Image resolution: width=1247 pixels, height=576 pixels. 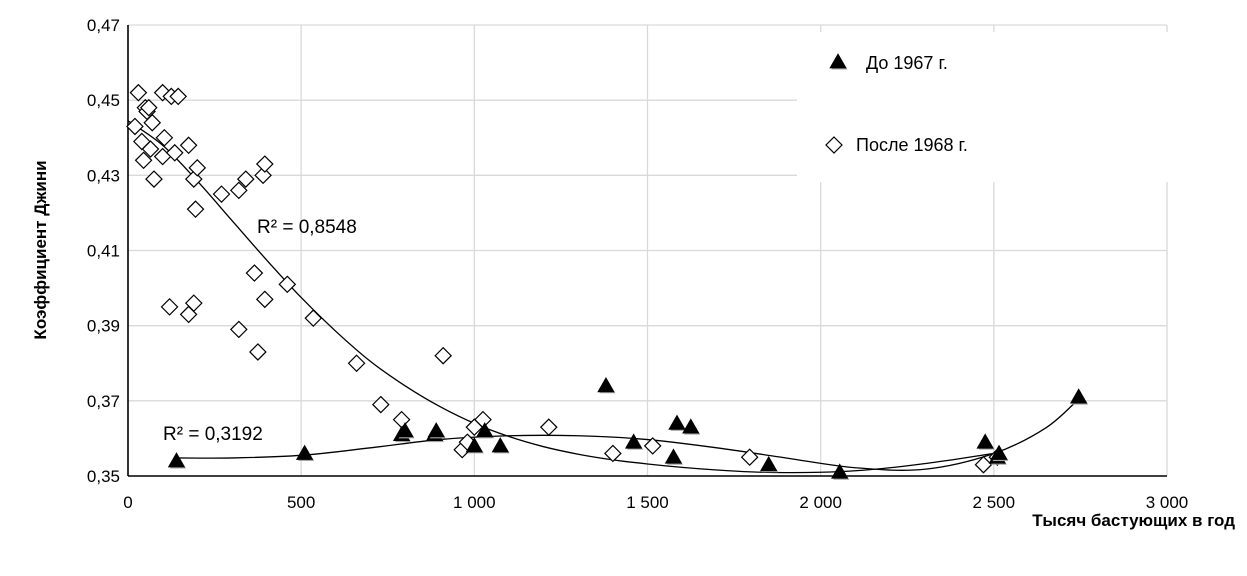 What do you see at coordinates (1167, 502) in the screenshot?
I see `x-tick-label: 3 000` at bounding box center [1167, 502].